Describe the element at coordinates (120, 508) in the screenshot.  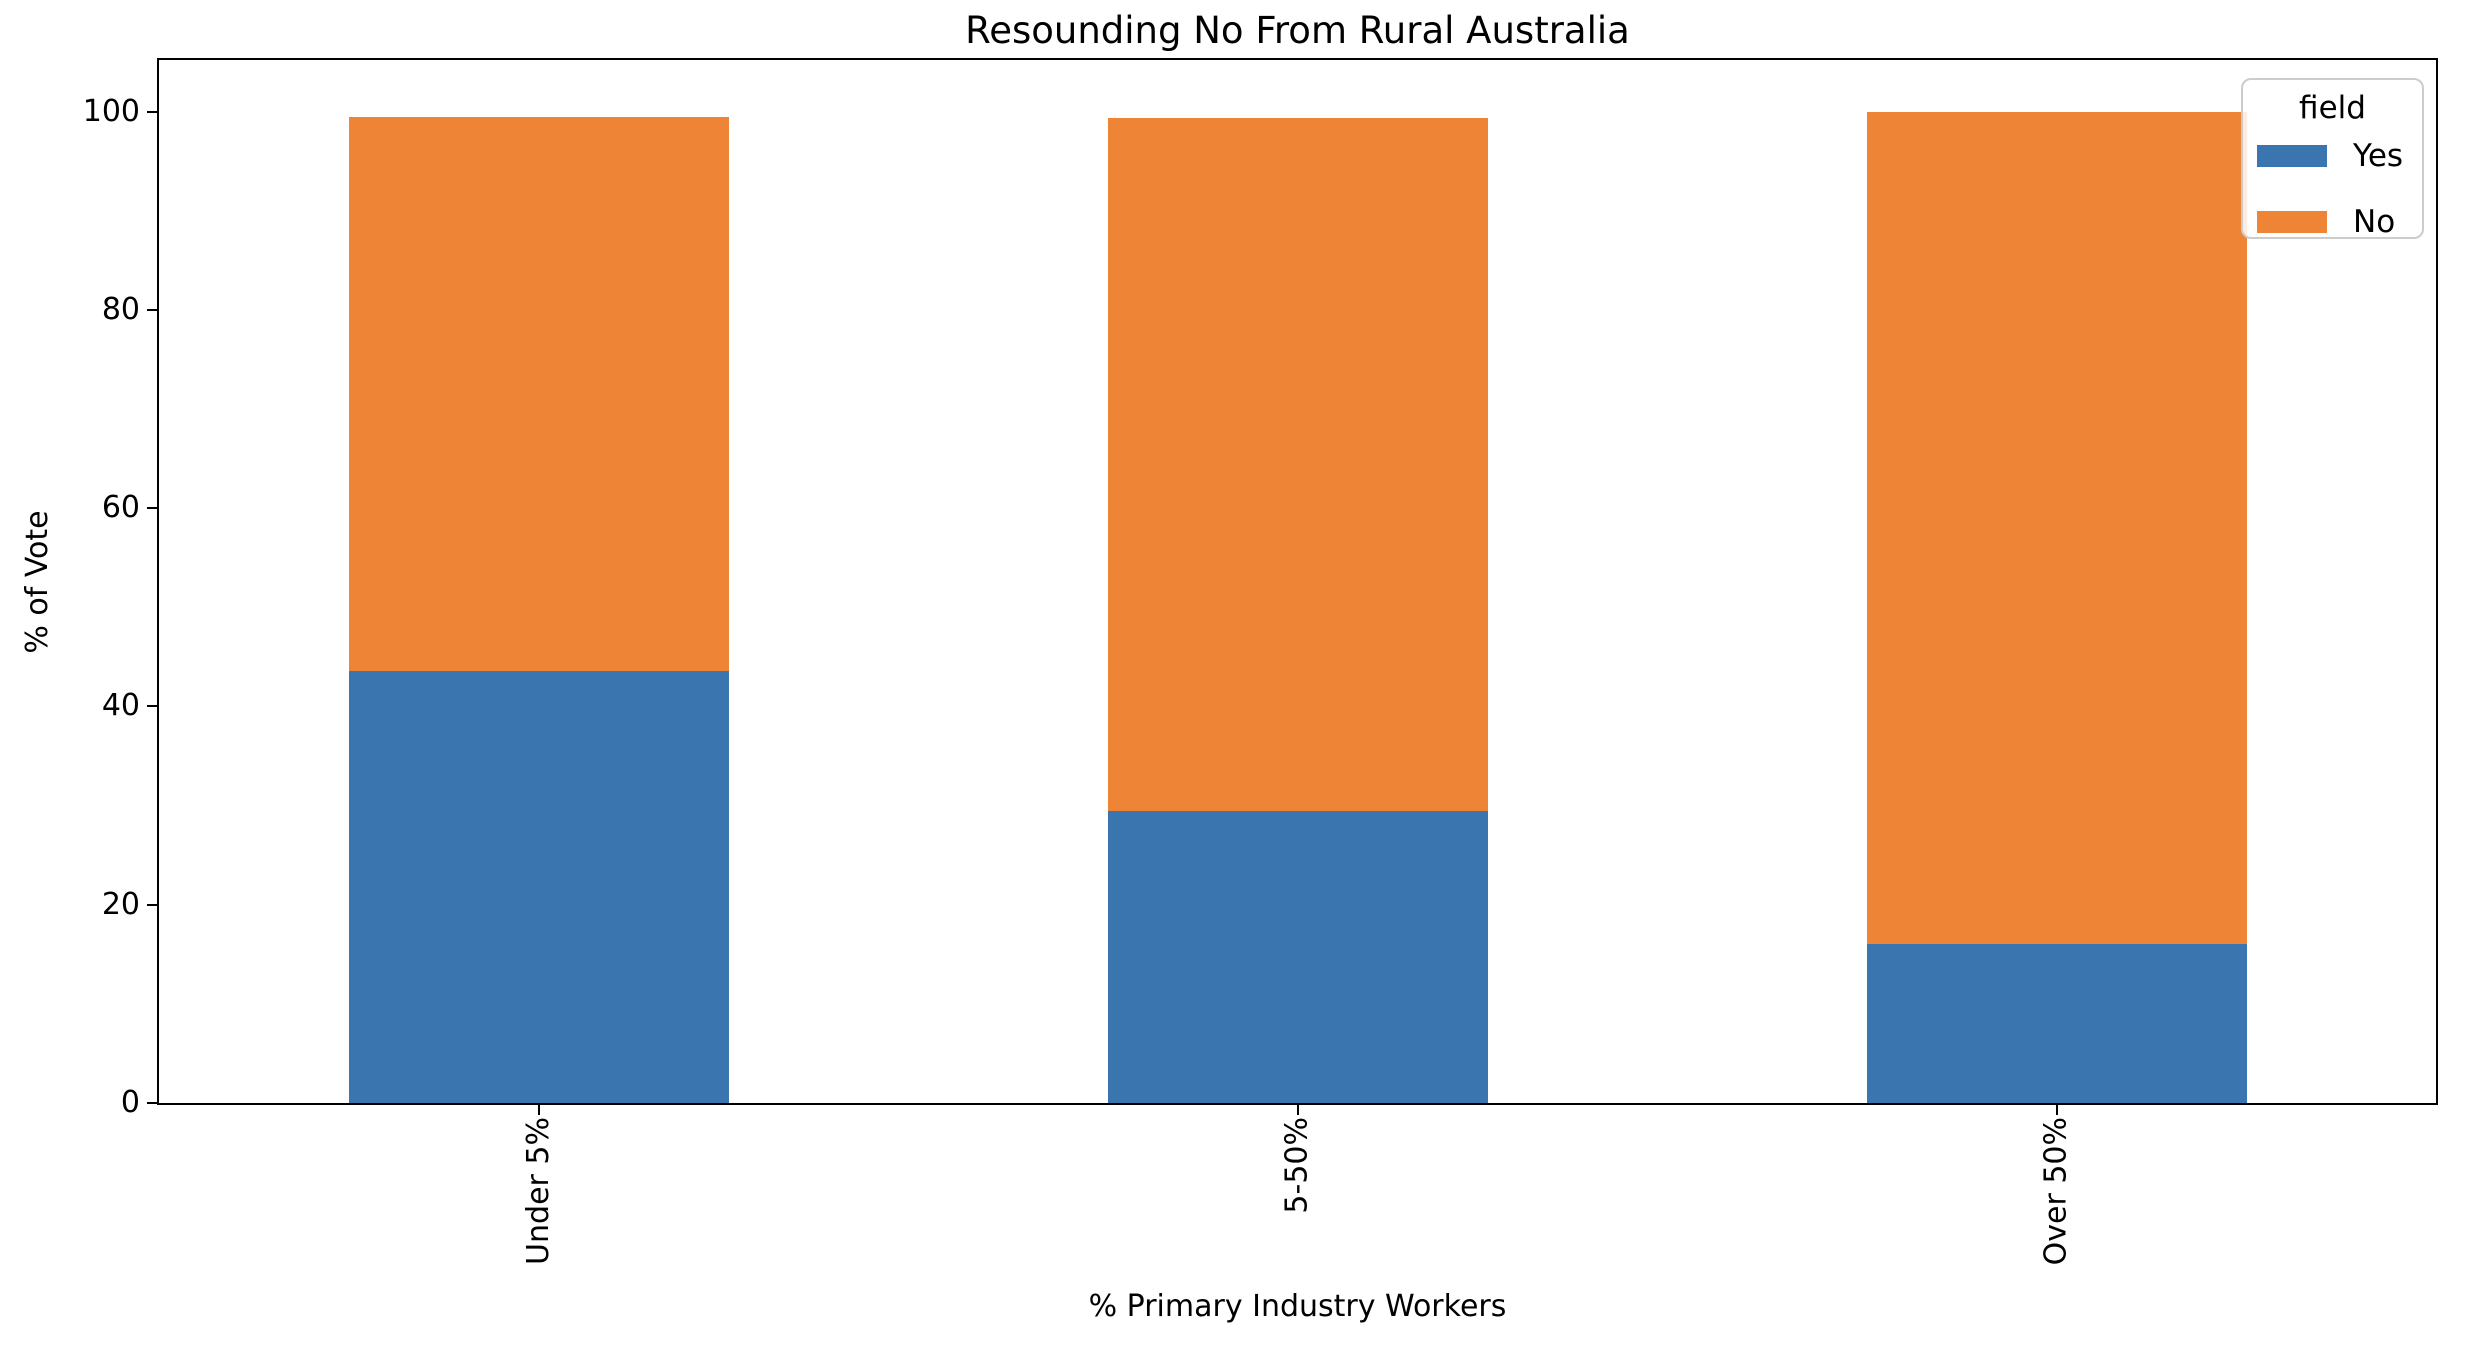
I see `y-tick-label: 60` at that location.